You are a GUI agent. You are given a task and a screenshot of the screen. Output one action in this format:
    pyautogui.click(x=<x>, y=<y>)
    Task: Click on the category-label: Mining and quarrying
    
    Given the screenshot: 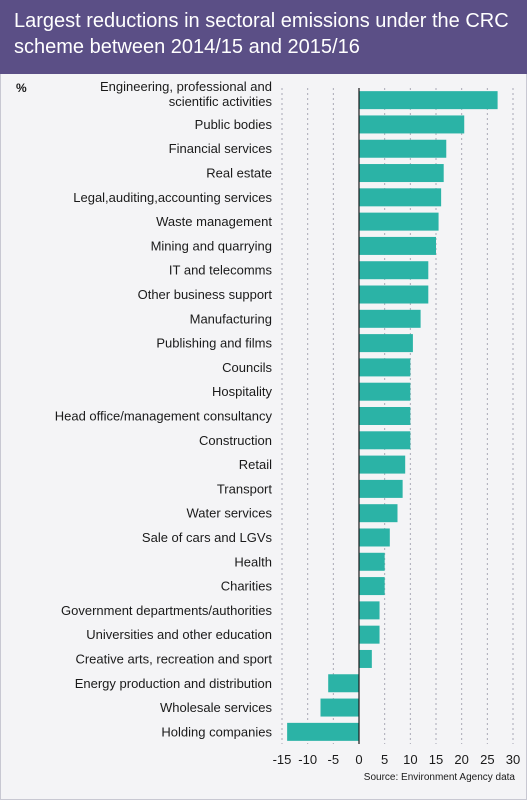 What is the action you would take?
    pyautogui.click(x=211, y=245)
    